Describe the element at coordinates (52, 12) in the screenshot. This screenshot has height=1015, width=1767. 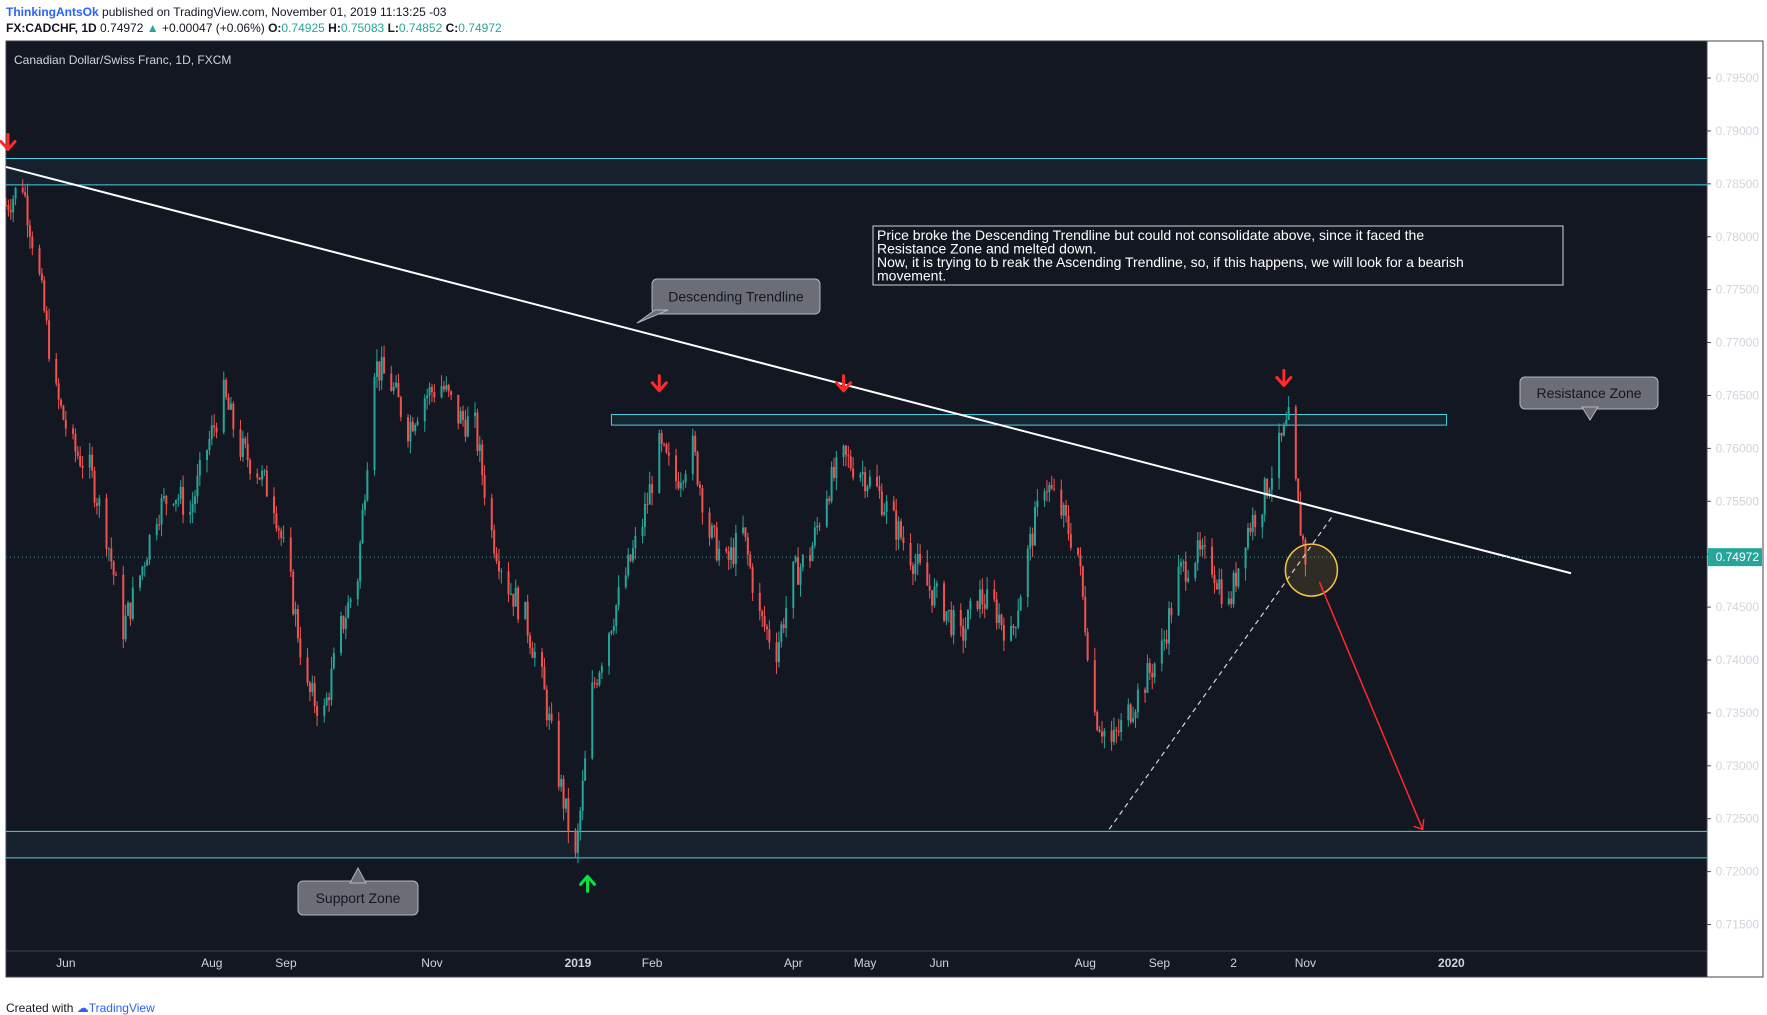
I see `author-name: ThinkingAntsOk` at that location.